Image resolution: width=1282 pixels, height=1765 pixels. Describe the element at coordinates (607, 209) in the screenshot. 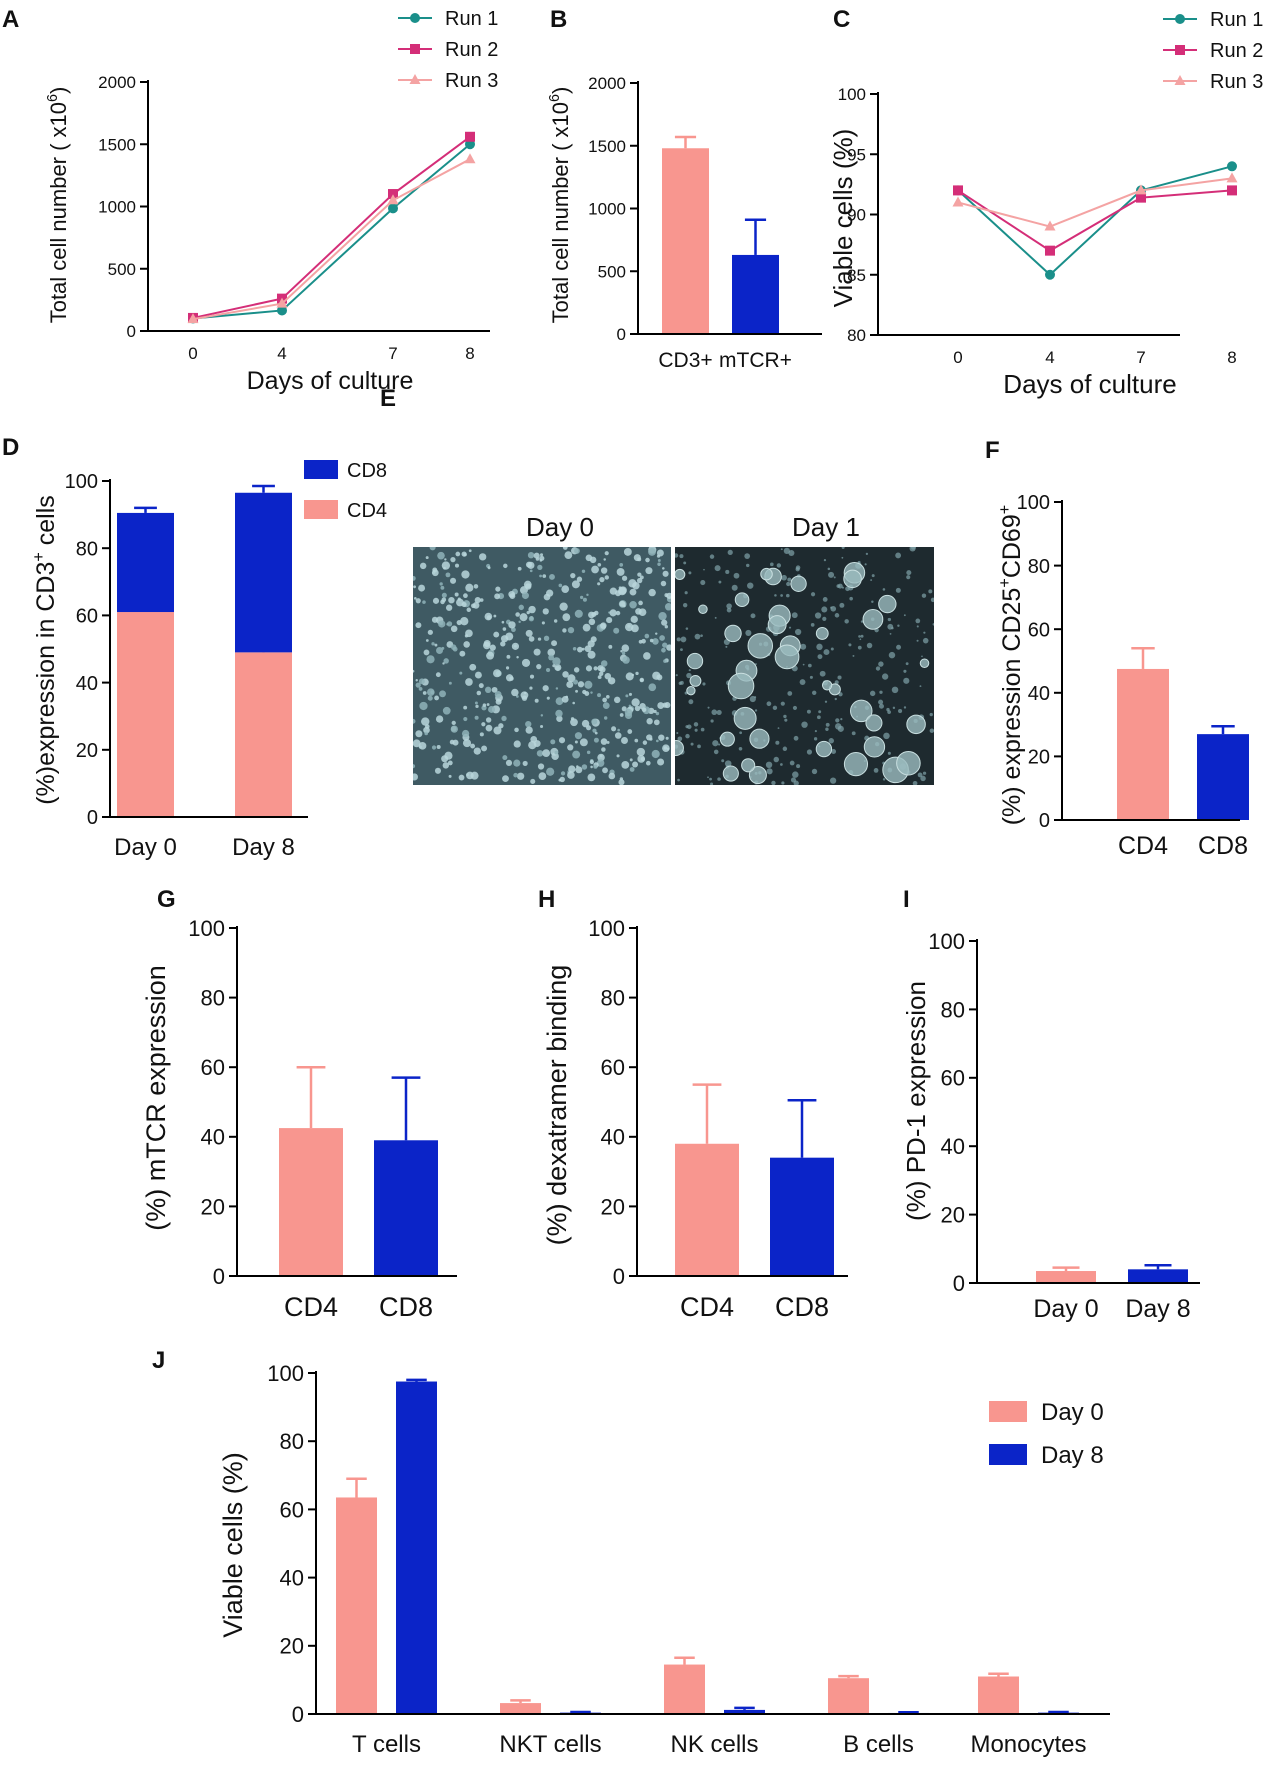

I see `y-tick-label: 1000` at that location.